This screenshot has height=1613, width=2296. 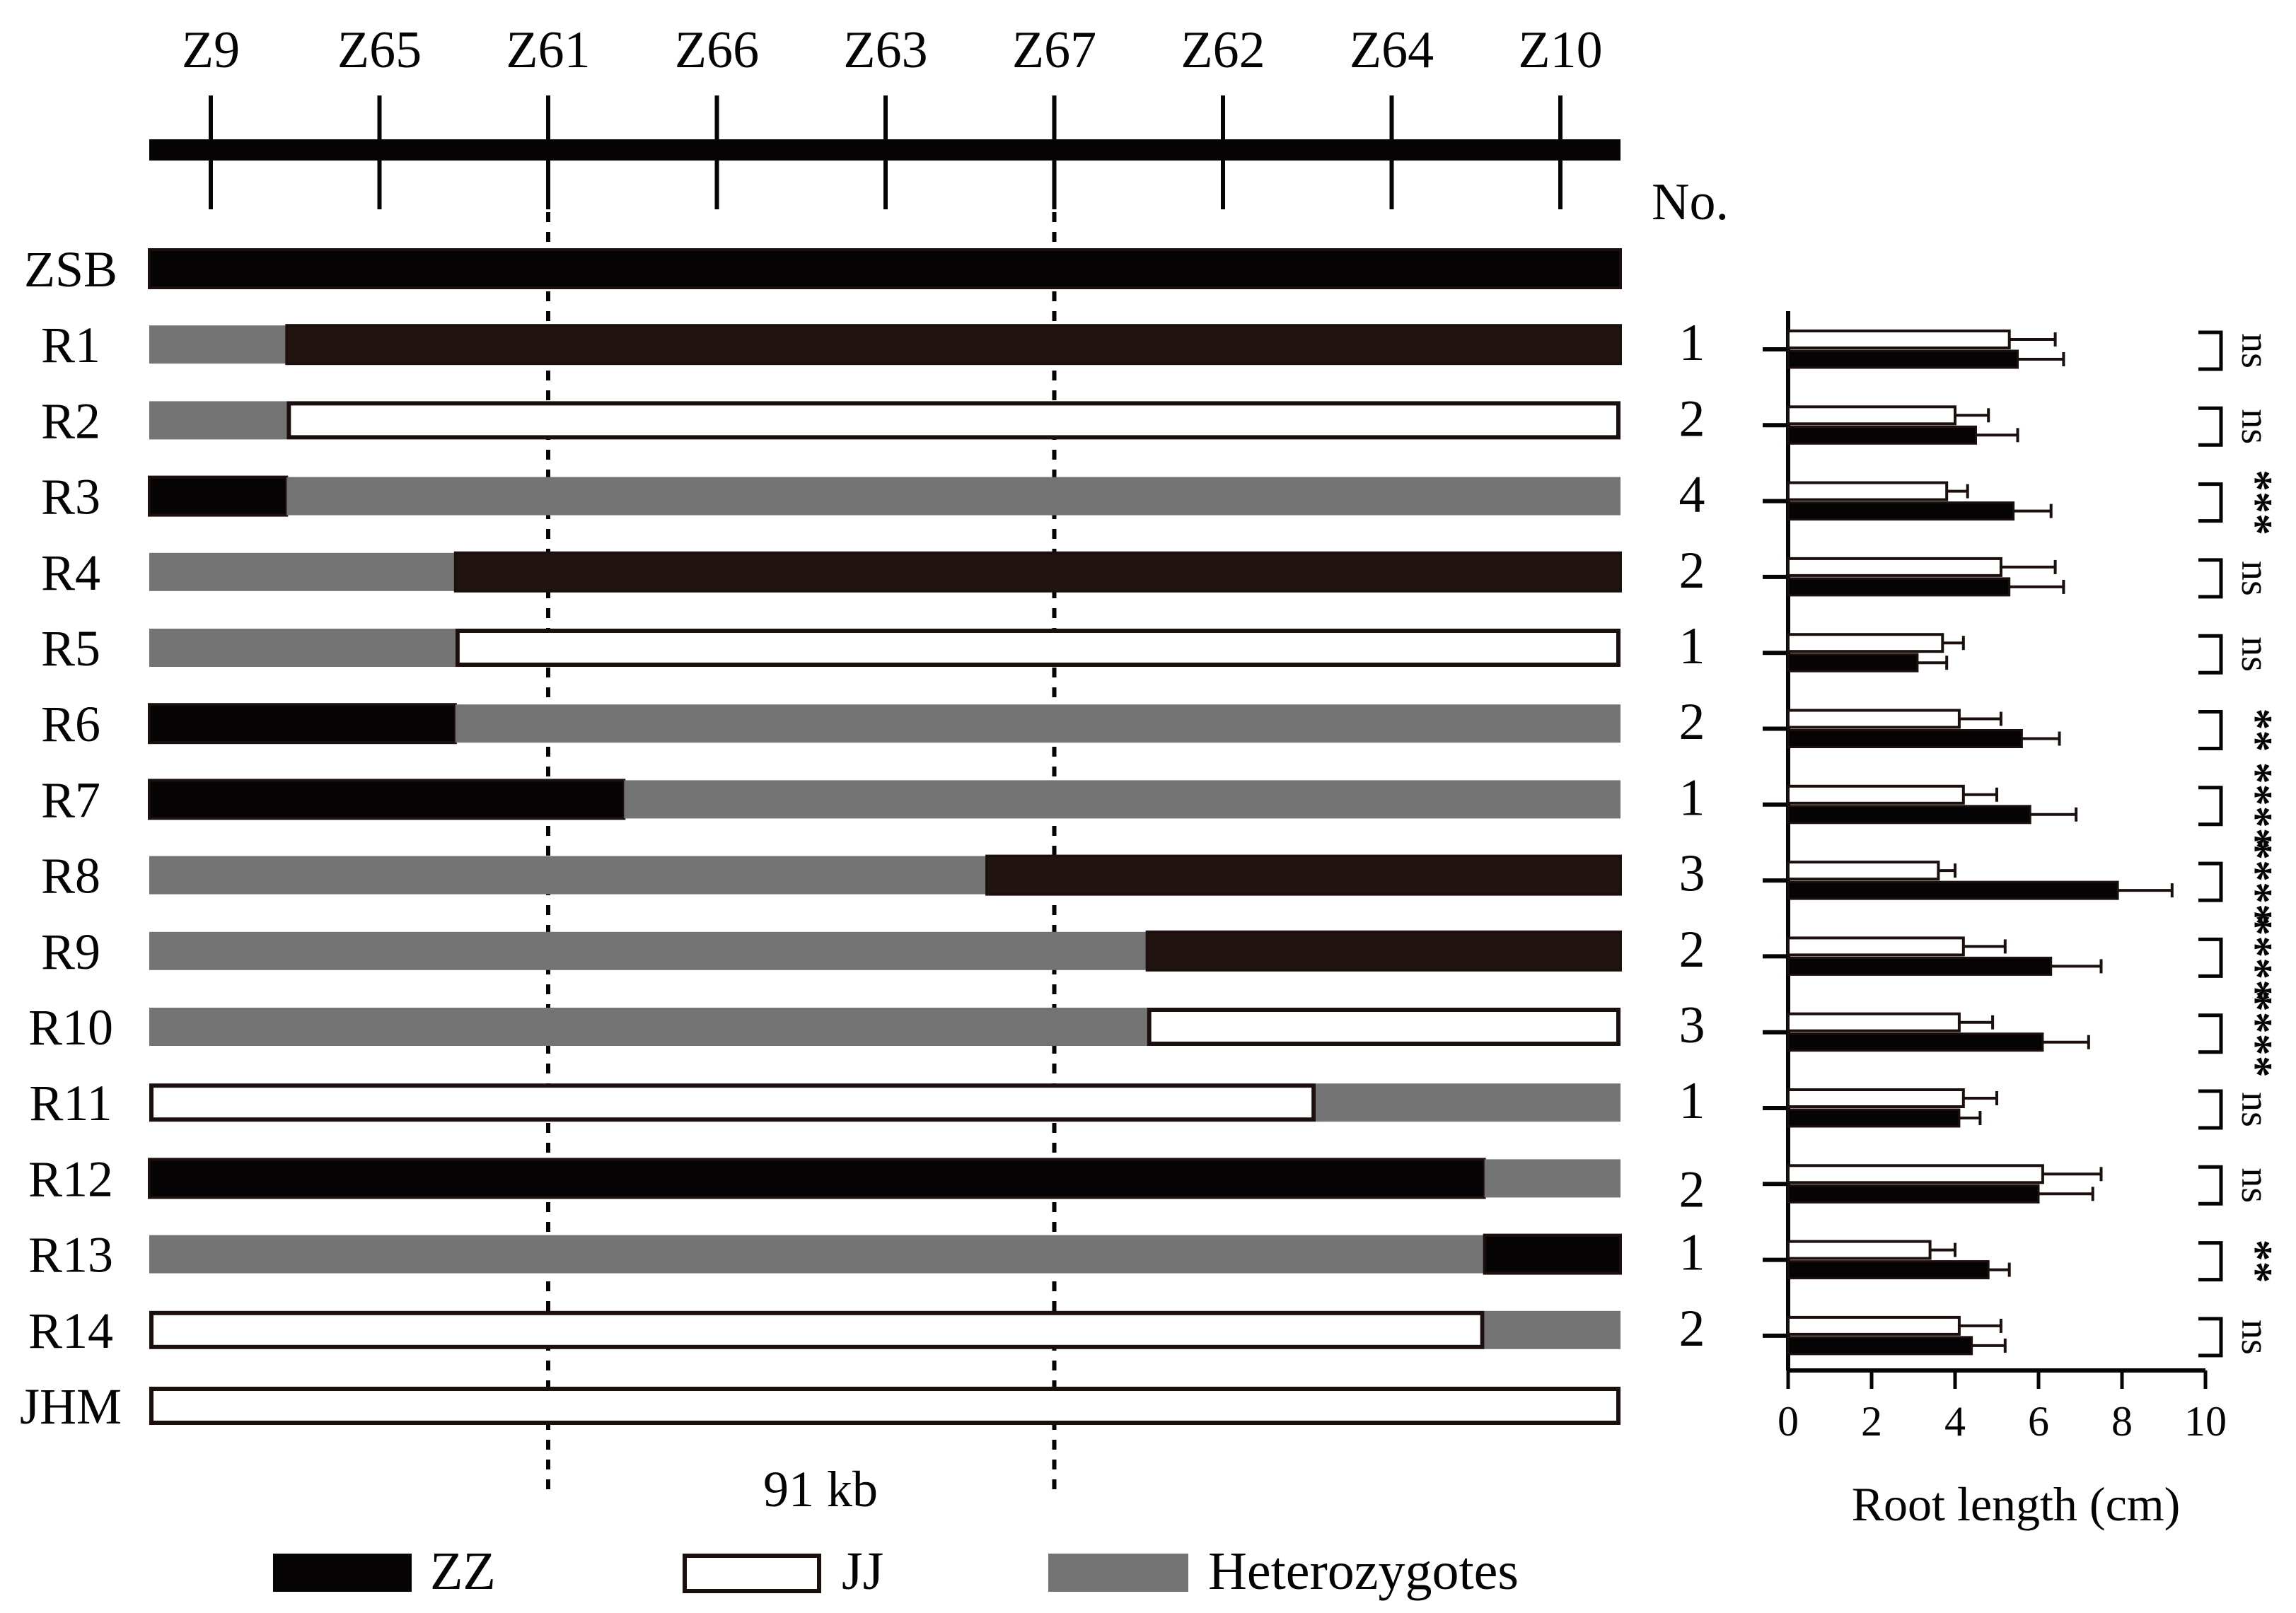 What do you see at coordinates (1691, 202) in the screenshot?
I see `number-header: No.` at bounding box center [1691, 202].